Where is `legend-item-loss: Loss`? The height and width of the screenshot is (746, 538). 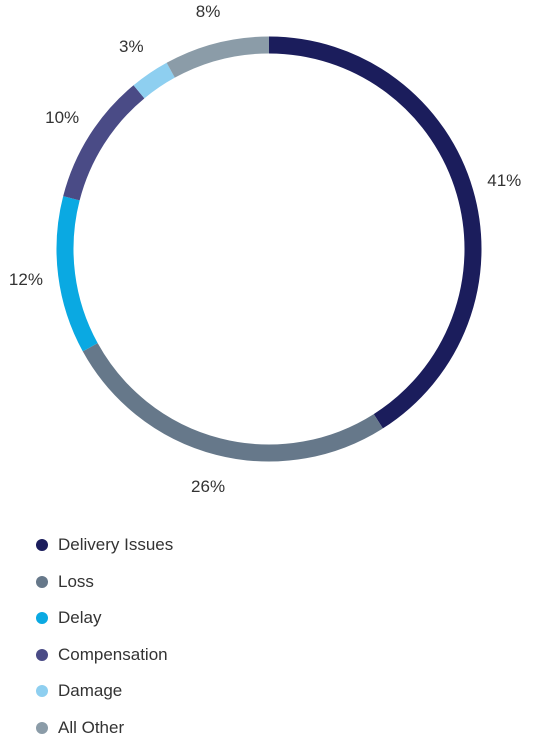 legend-item-loss: Loss is located at coordinates (276, 582).